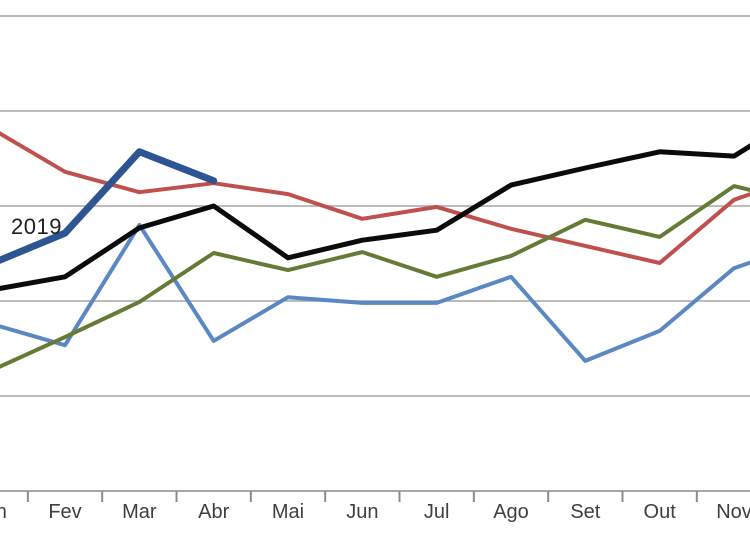  What do you see at coordinates (362, 496) in the screenshot?
I see `x-axis-ticks` at bounding box center [362, 496].